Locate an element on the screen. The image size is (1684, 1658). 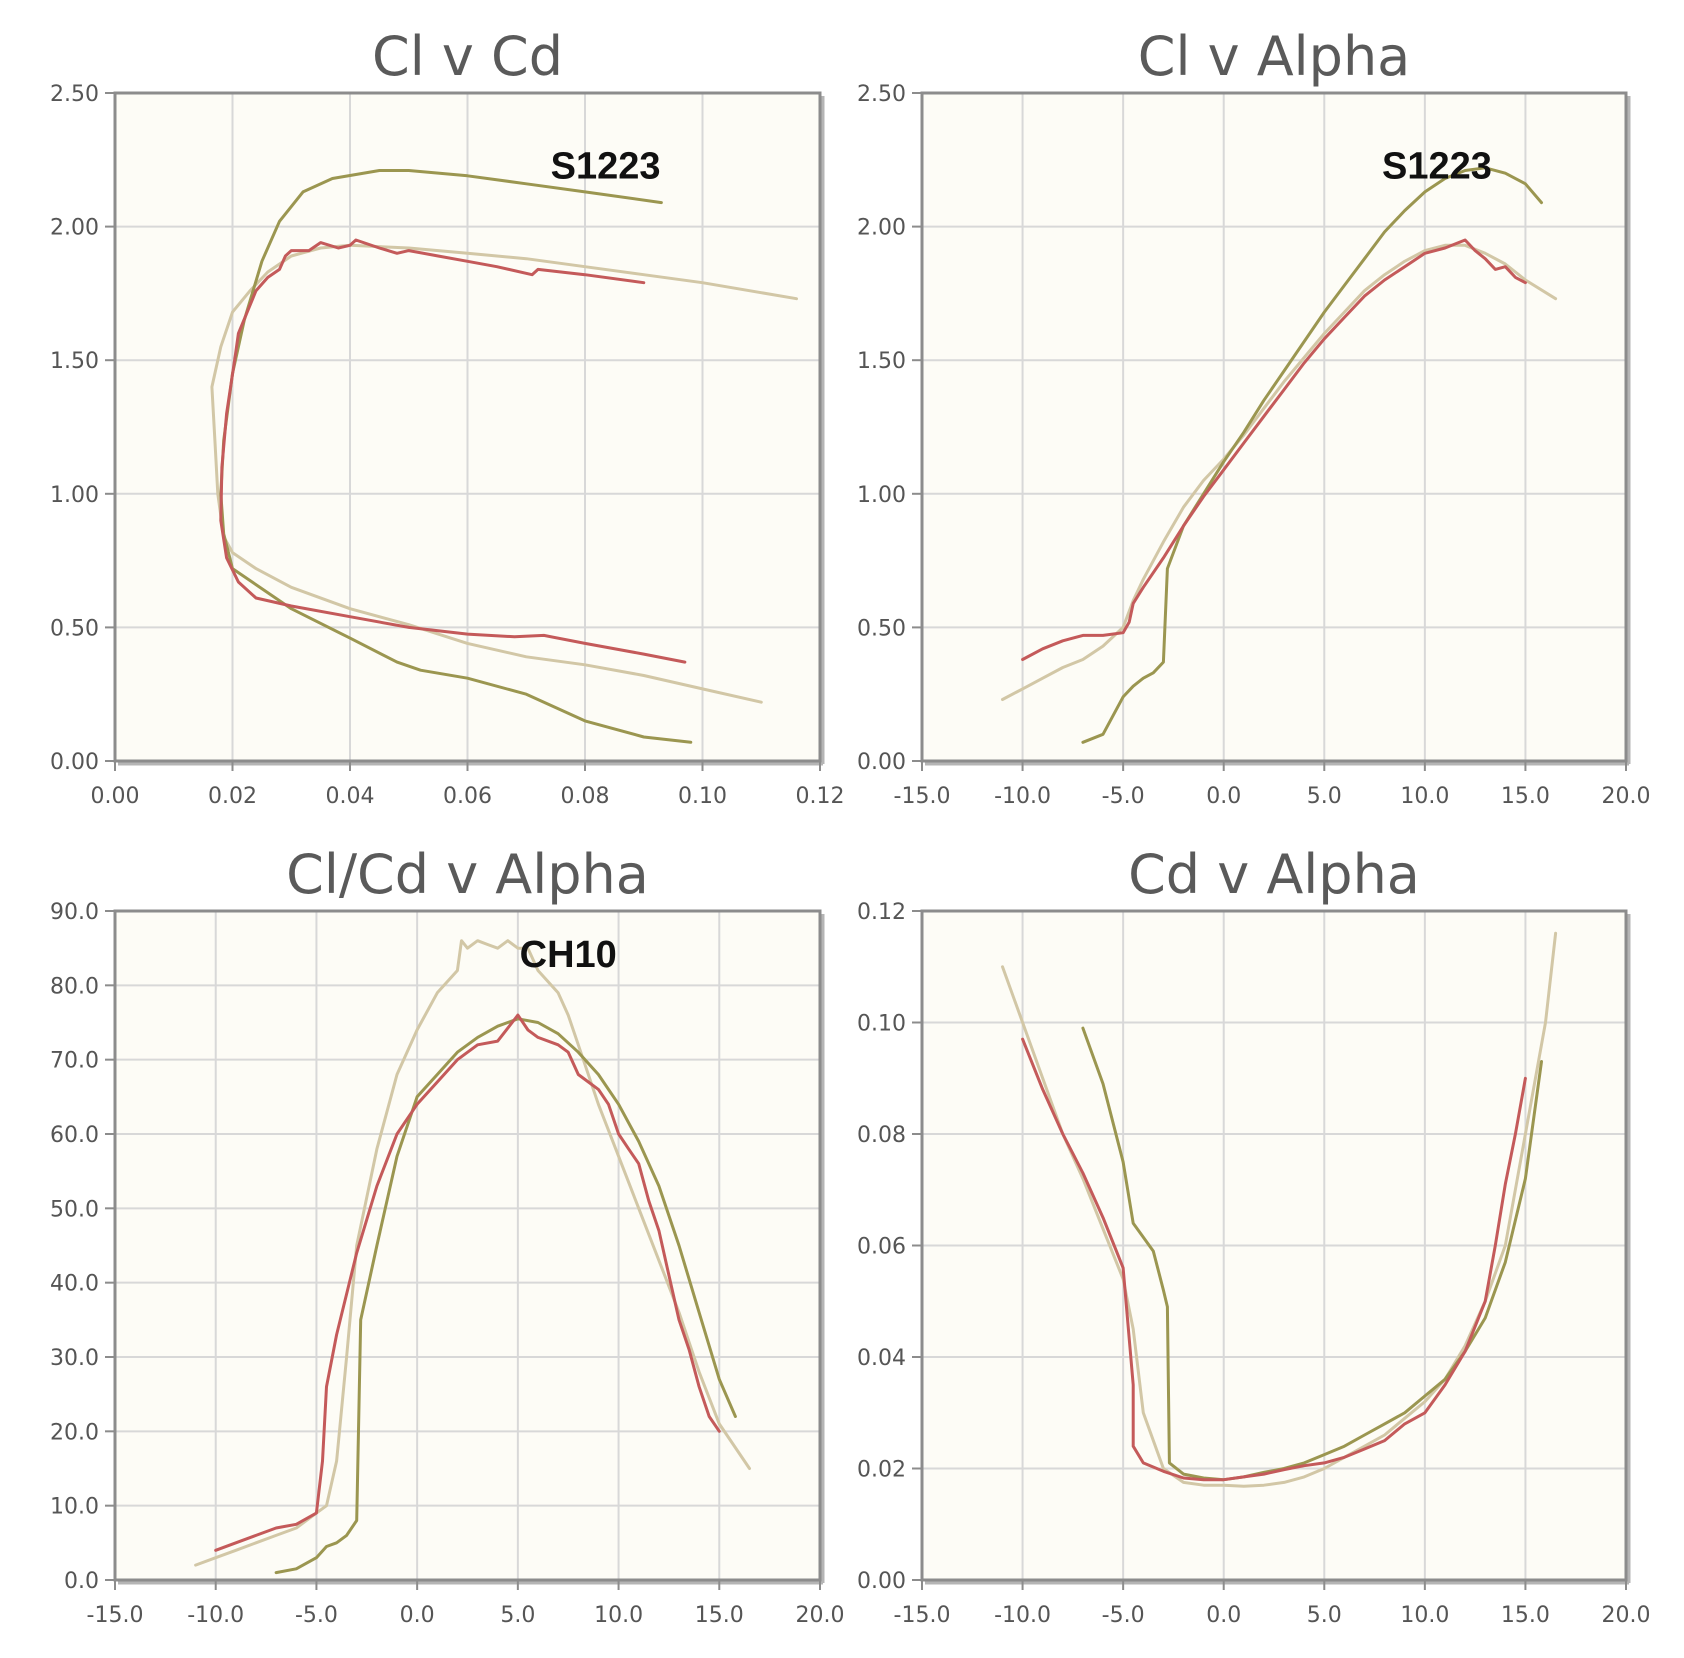
y-tick-label: 0.02 is located at coordinates (881, 1470).